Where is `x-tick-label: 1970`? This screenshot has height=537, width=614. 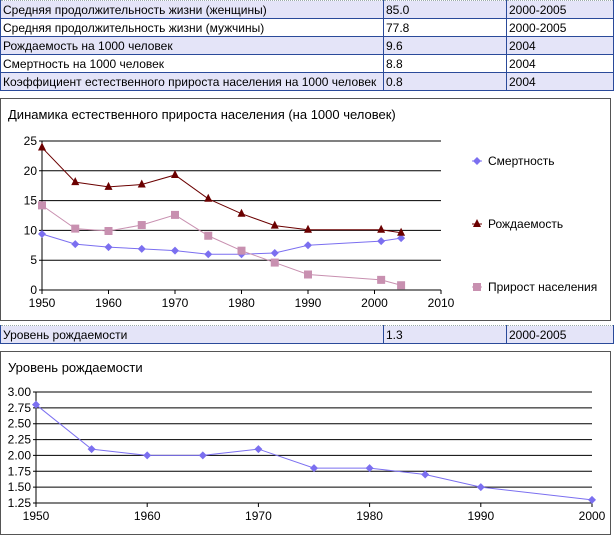 x-tick-label: 1970 is located at coordinates (175, 303).